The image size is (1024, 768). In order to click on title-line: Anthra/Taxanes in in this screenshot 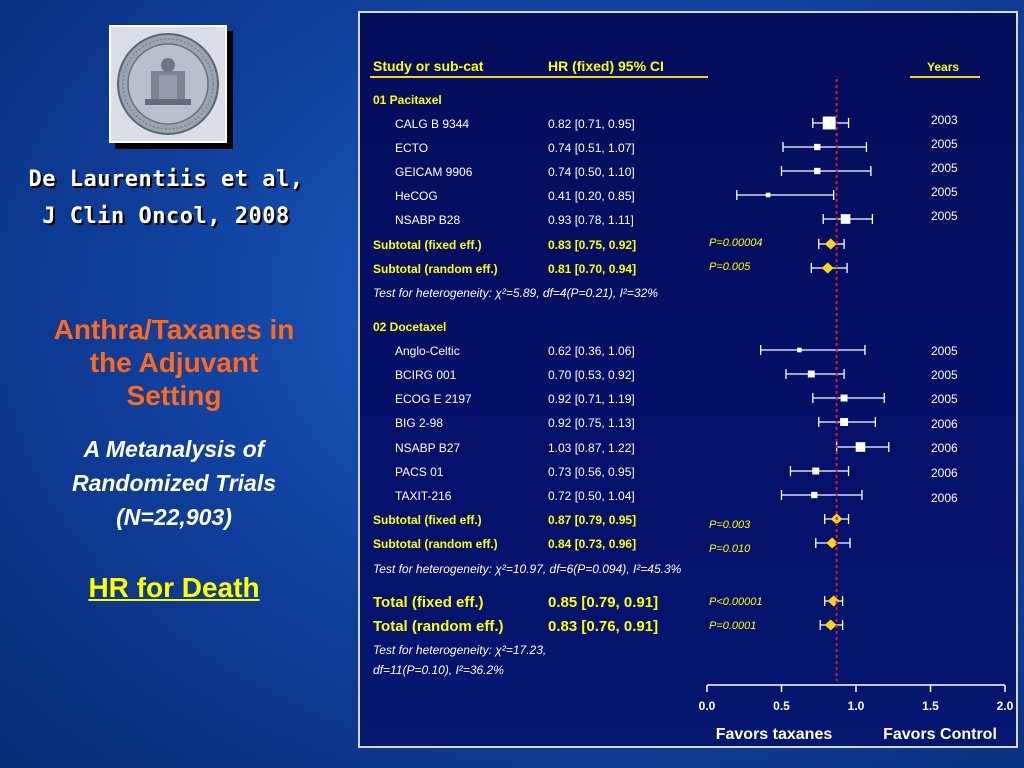, I will do `click(174, 329)`.